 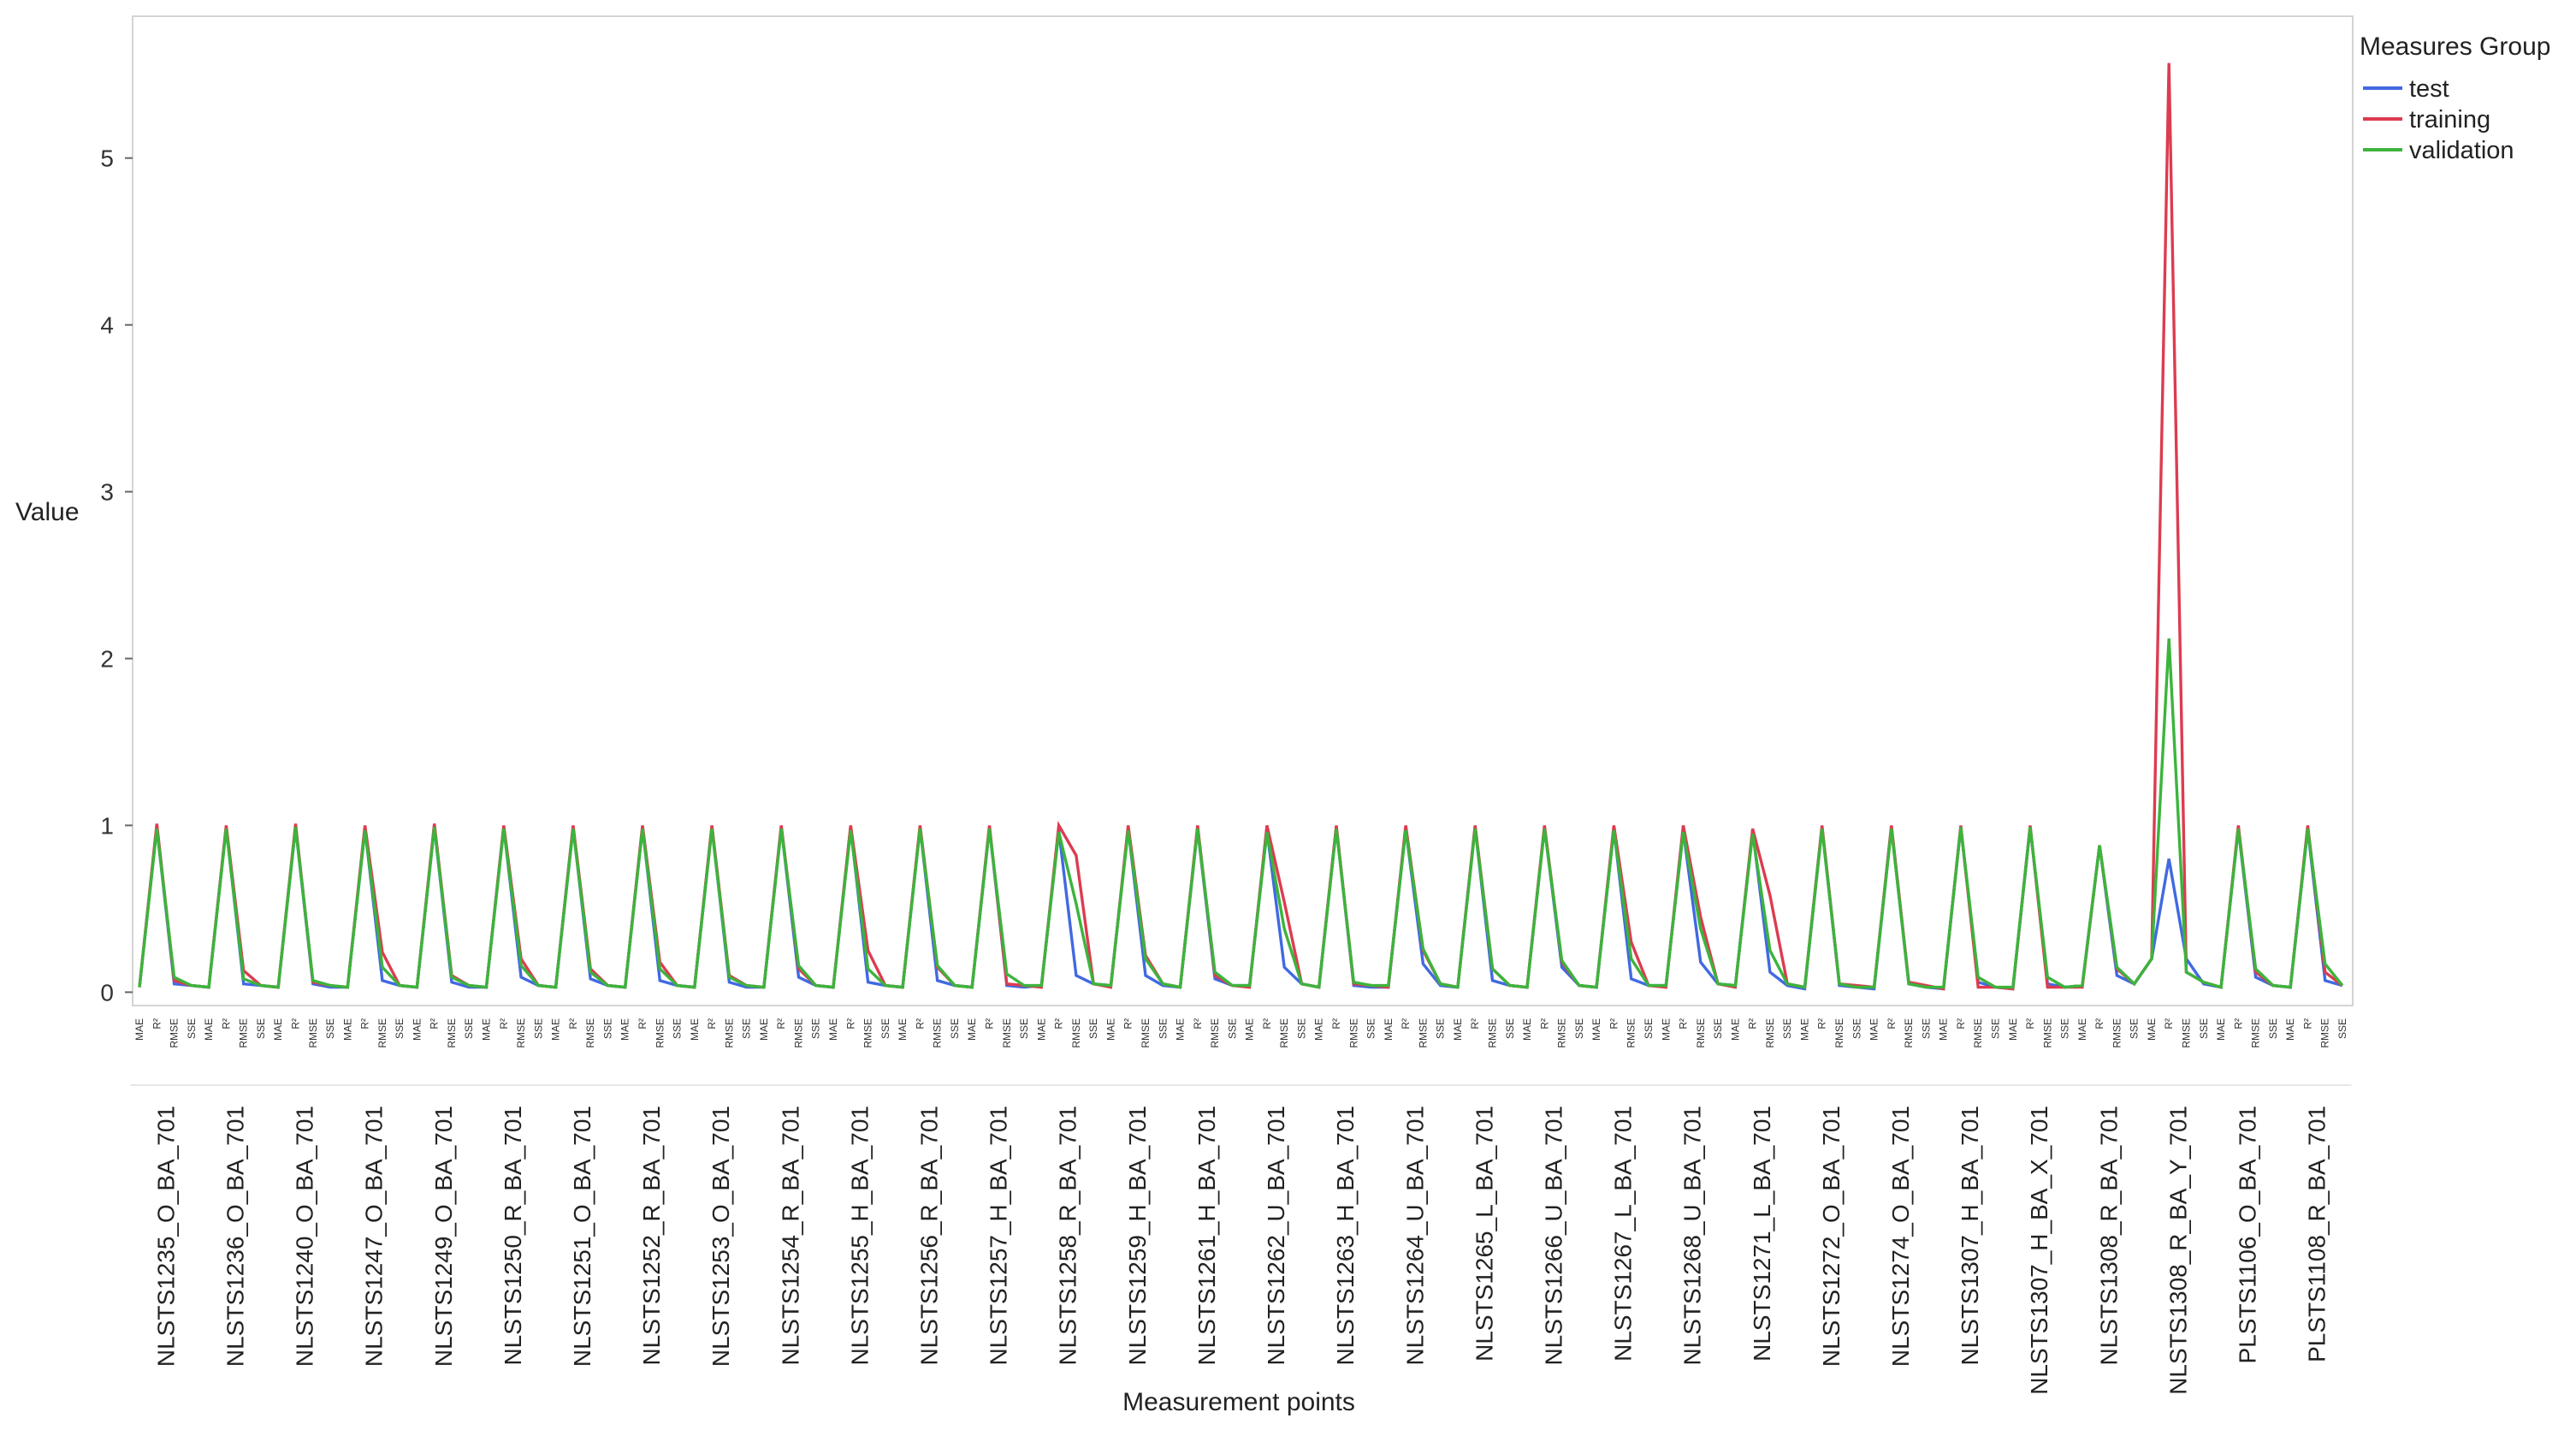 I want to click on measurement-point-label: NLSTS1256_R_BA_701, so click(x=930, y=1236).